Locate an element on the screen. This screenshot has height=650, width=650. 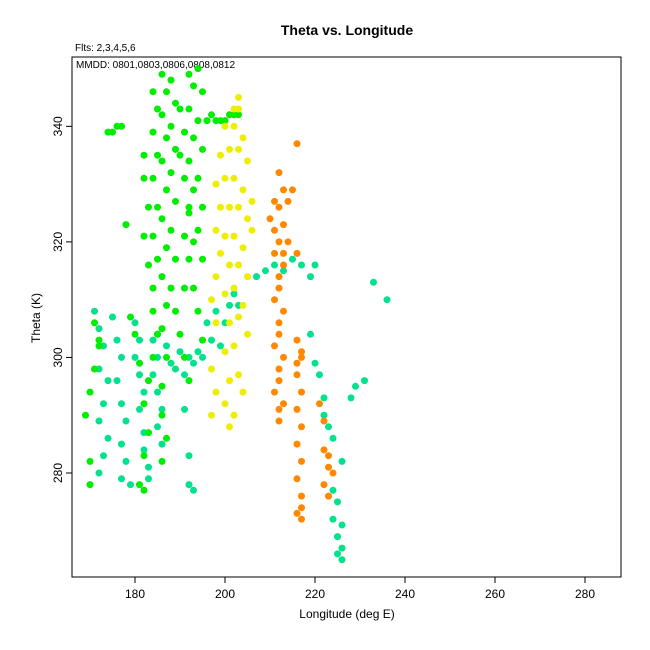
x-axis: 180 200 220 240 260 280 is located at coordinates (360, 589).